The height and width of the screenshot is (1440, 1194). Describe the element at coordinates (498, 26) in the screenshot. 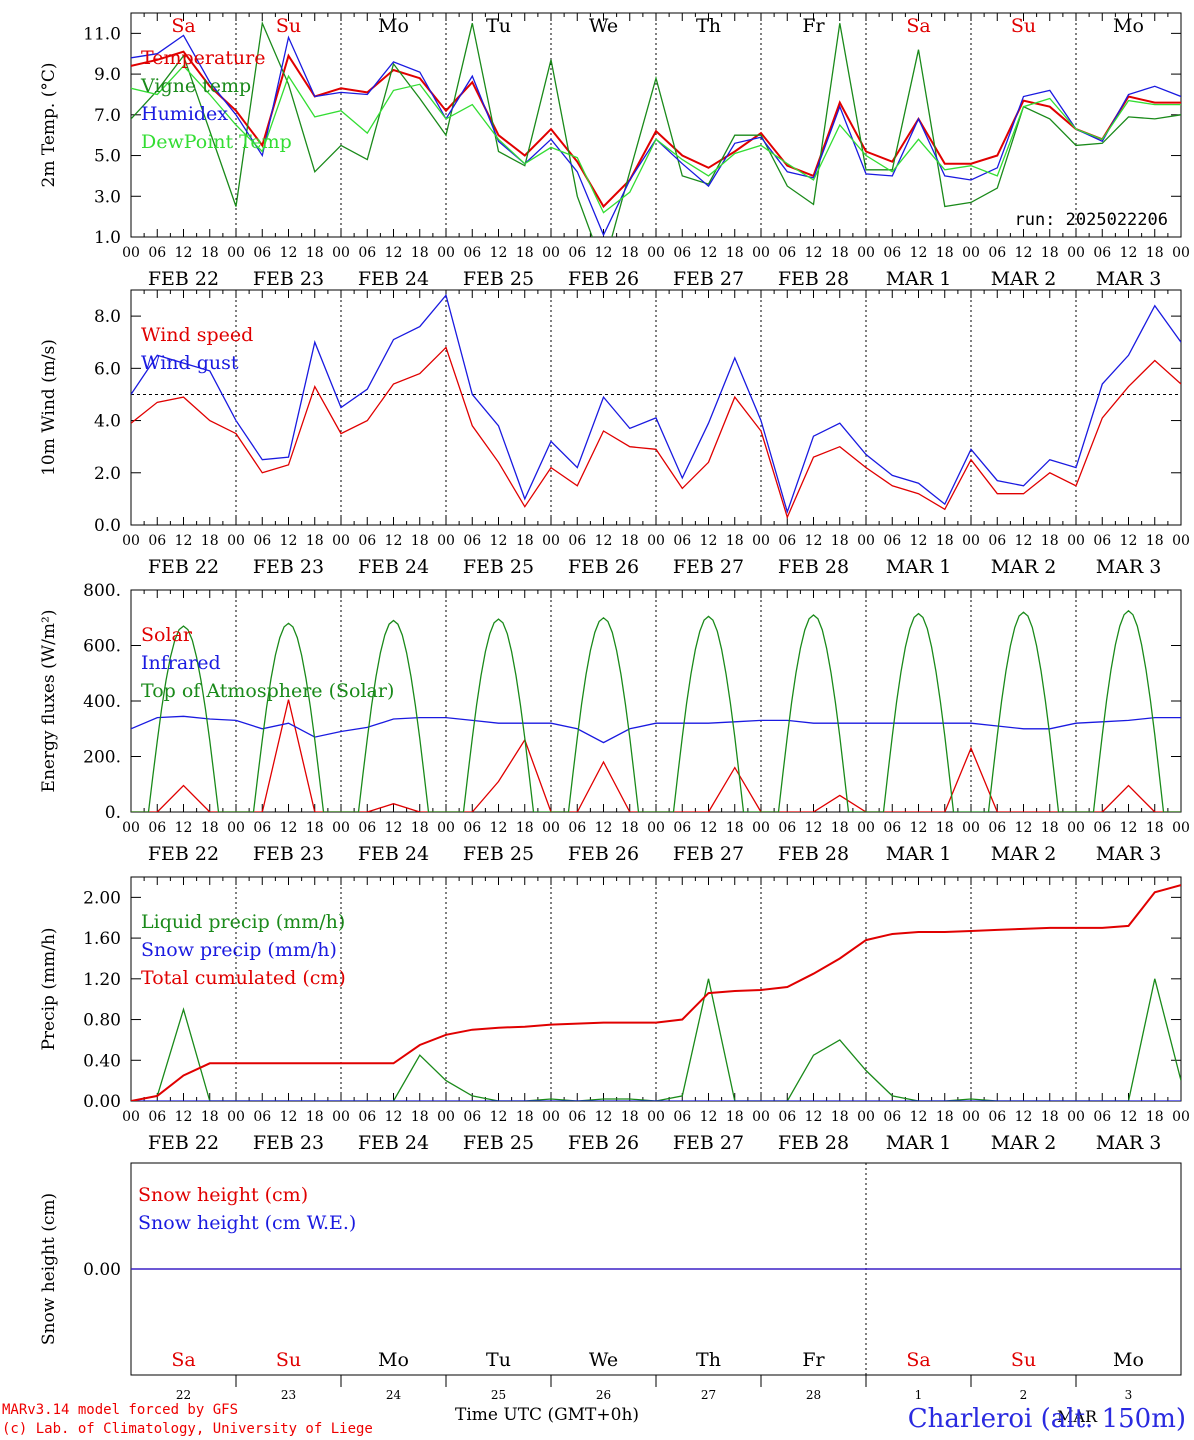

I see `weekday-label: Tu` at that location.